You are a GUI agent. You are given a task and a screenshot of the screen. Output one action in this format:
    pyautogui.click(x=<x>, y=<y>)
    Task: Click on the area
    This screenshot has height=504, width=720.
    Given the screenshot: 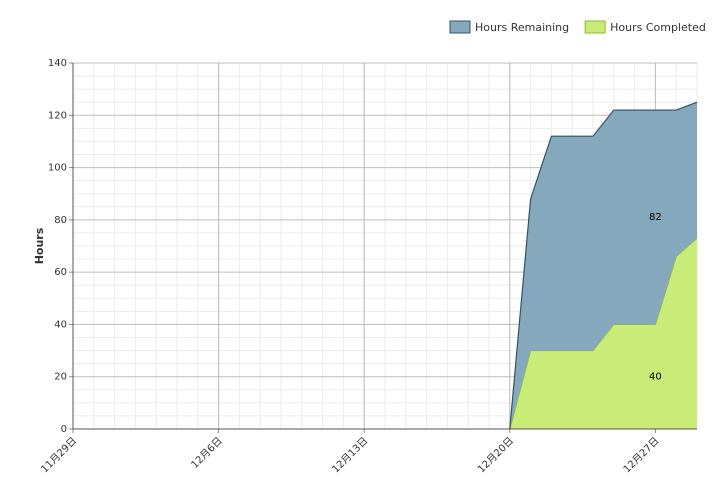 What is the action you would take?
    pyautogui.click(x=603, y=333)
    